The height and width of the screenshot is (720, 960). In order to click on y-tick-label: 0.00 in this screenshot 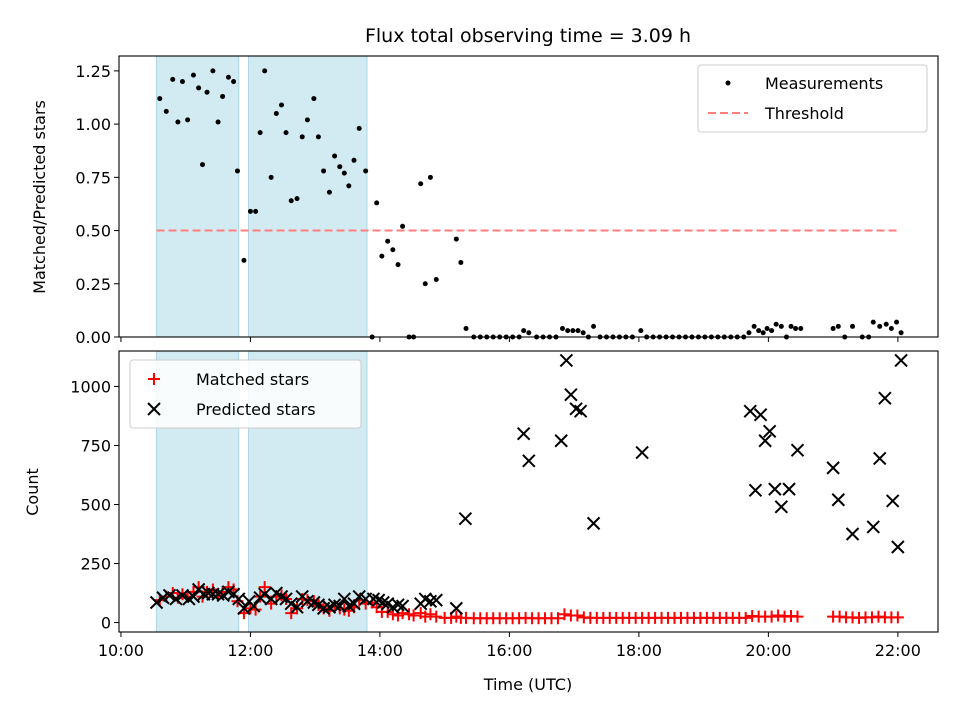, I will do `click(93, 337)`.